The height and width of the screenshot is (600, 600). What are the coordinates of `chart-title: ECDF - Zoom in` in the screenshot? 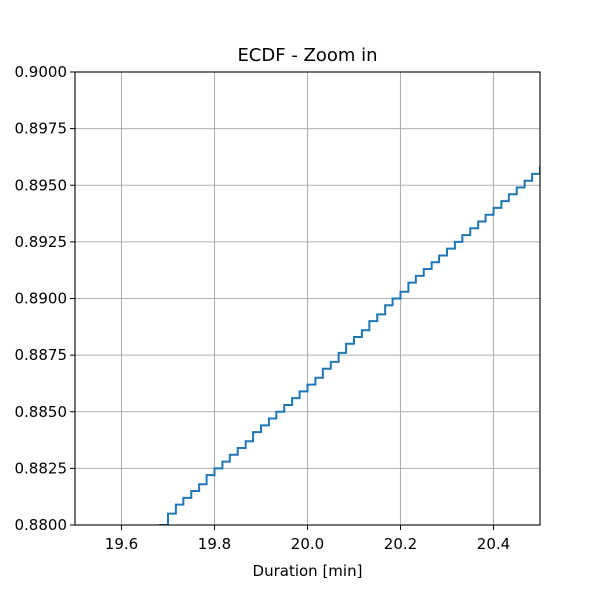 It's located at (307, 55).